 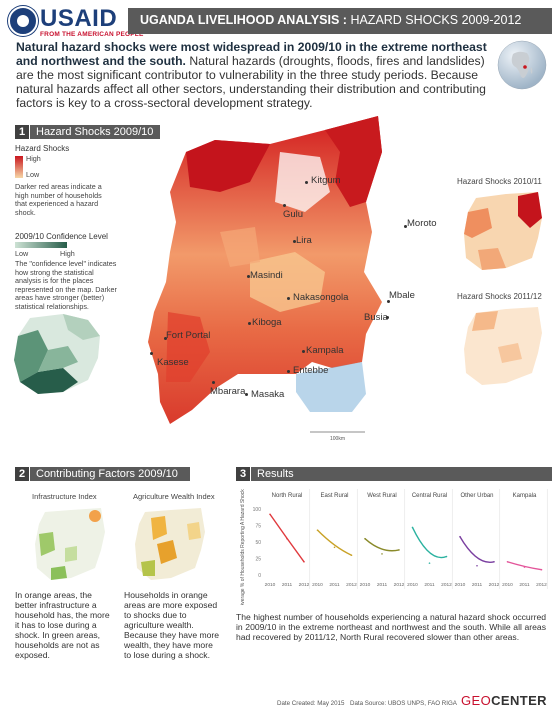 I want to click on confidence-level-map, so click(x=57, y=354).